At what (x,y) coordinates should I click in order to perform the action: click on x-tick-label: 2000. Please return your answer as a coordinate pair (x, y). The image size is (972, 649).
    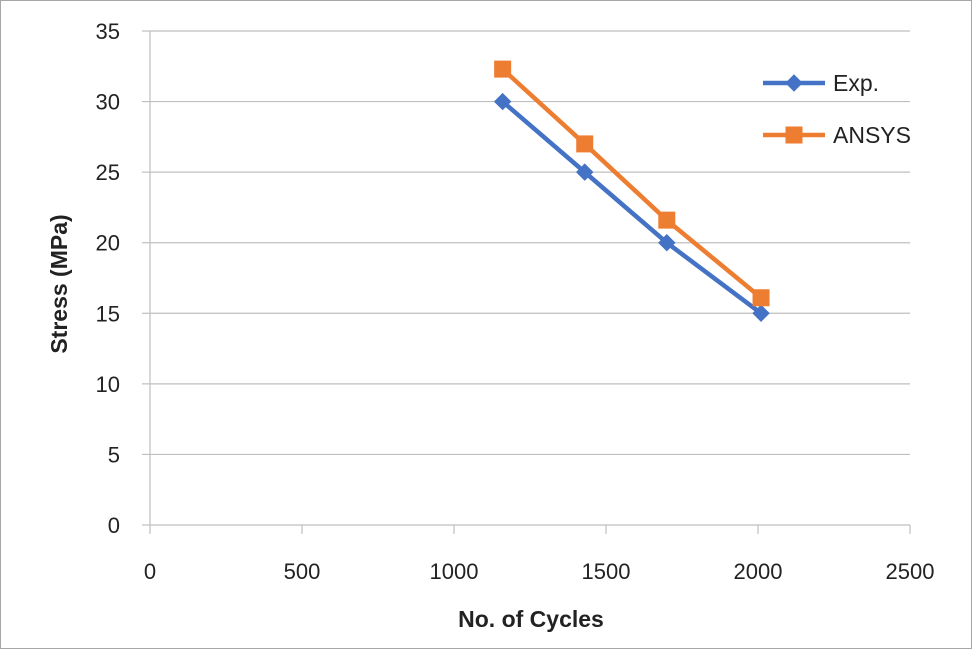
    Looking at the image, I should click on (758, 571).